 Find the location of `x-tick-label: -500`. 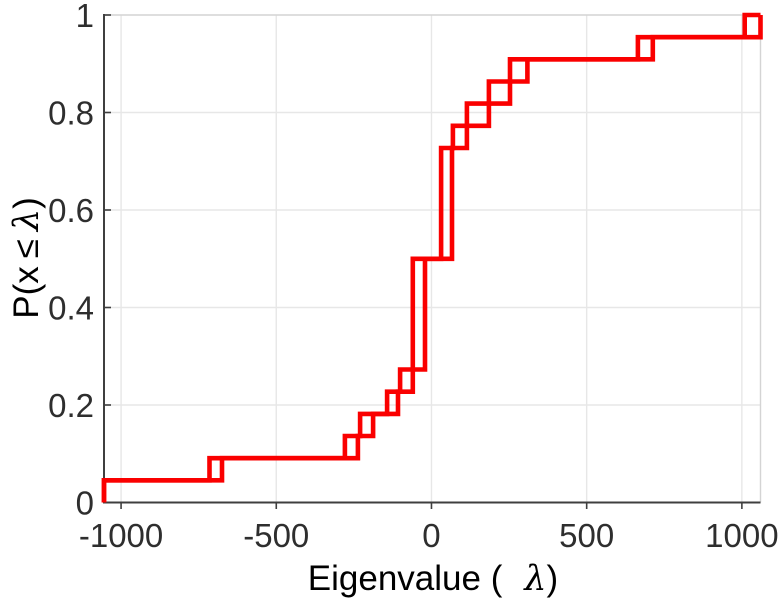

x-tick-label: -500 is located at coordinates (276, 535).